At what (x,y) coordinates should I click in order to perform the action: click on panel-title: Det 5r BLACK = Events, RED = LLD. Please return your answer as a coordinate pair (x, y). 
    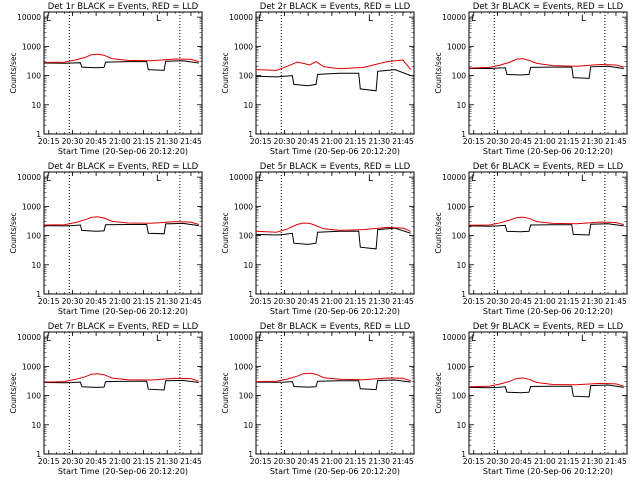
    Looking at the image, I should click on (335, 167).